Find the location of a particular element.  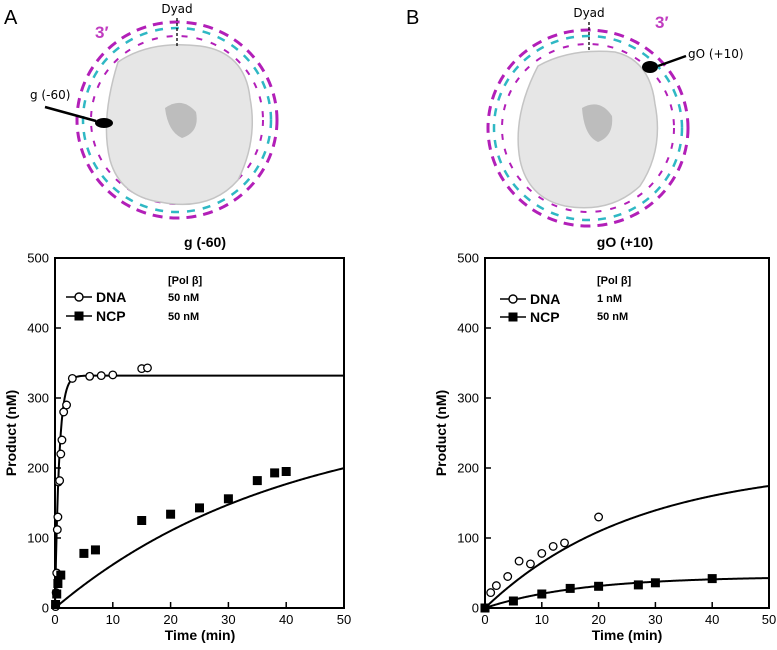

panel-b-structure: B Dyad 3′ gO (+10) is located at coordinates (575, 117).